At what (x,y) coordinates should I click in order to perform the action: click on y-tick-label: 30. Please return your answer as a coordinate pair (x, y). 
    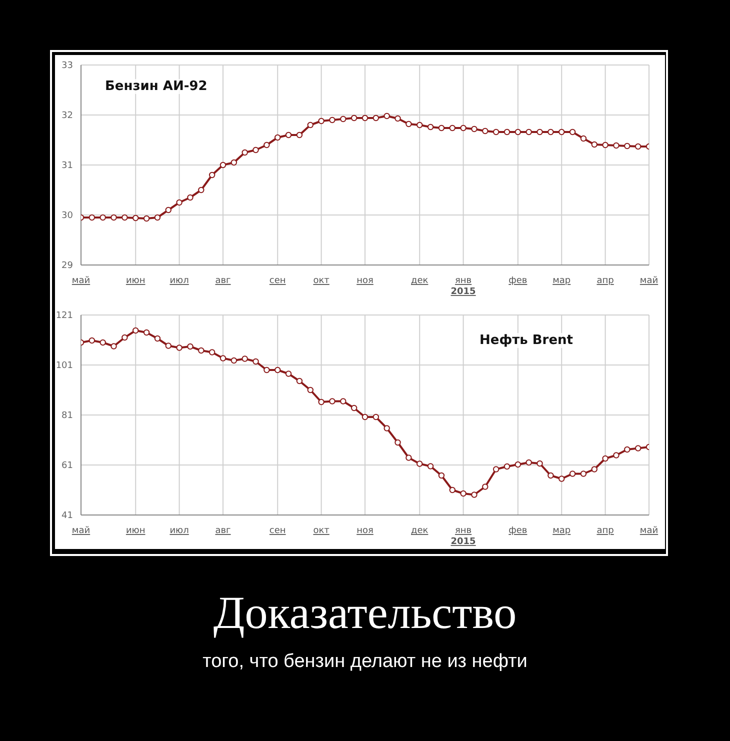
    Looking at the image, I should click on (68, 216).